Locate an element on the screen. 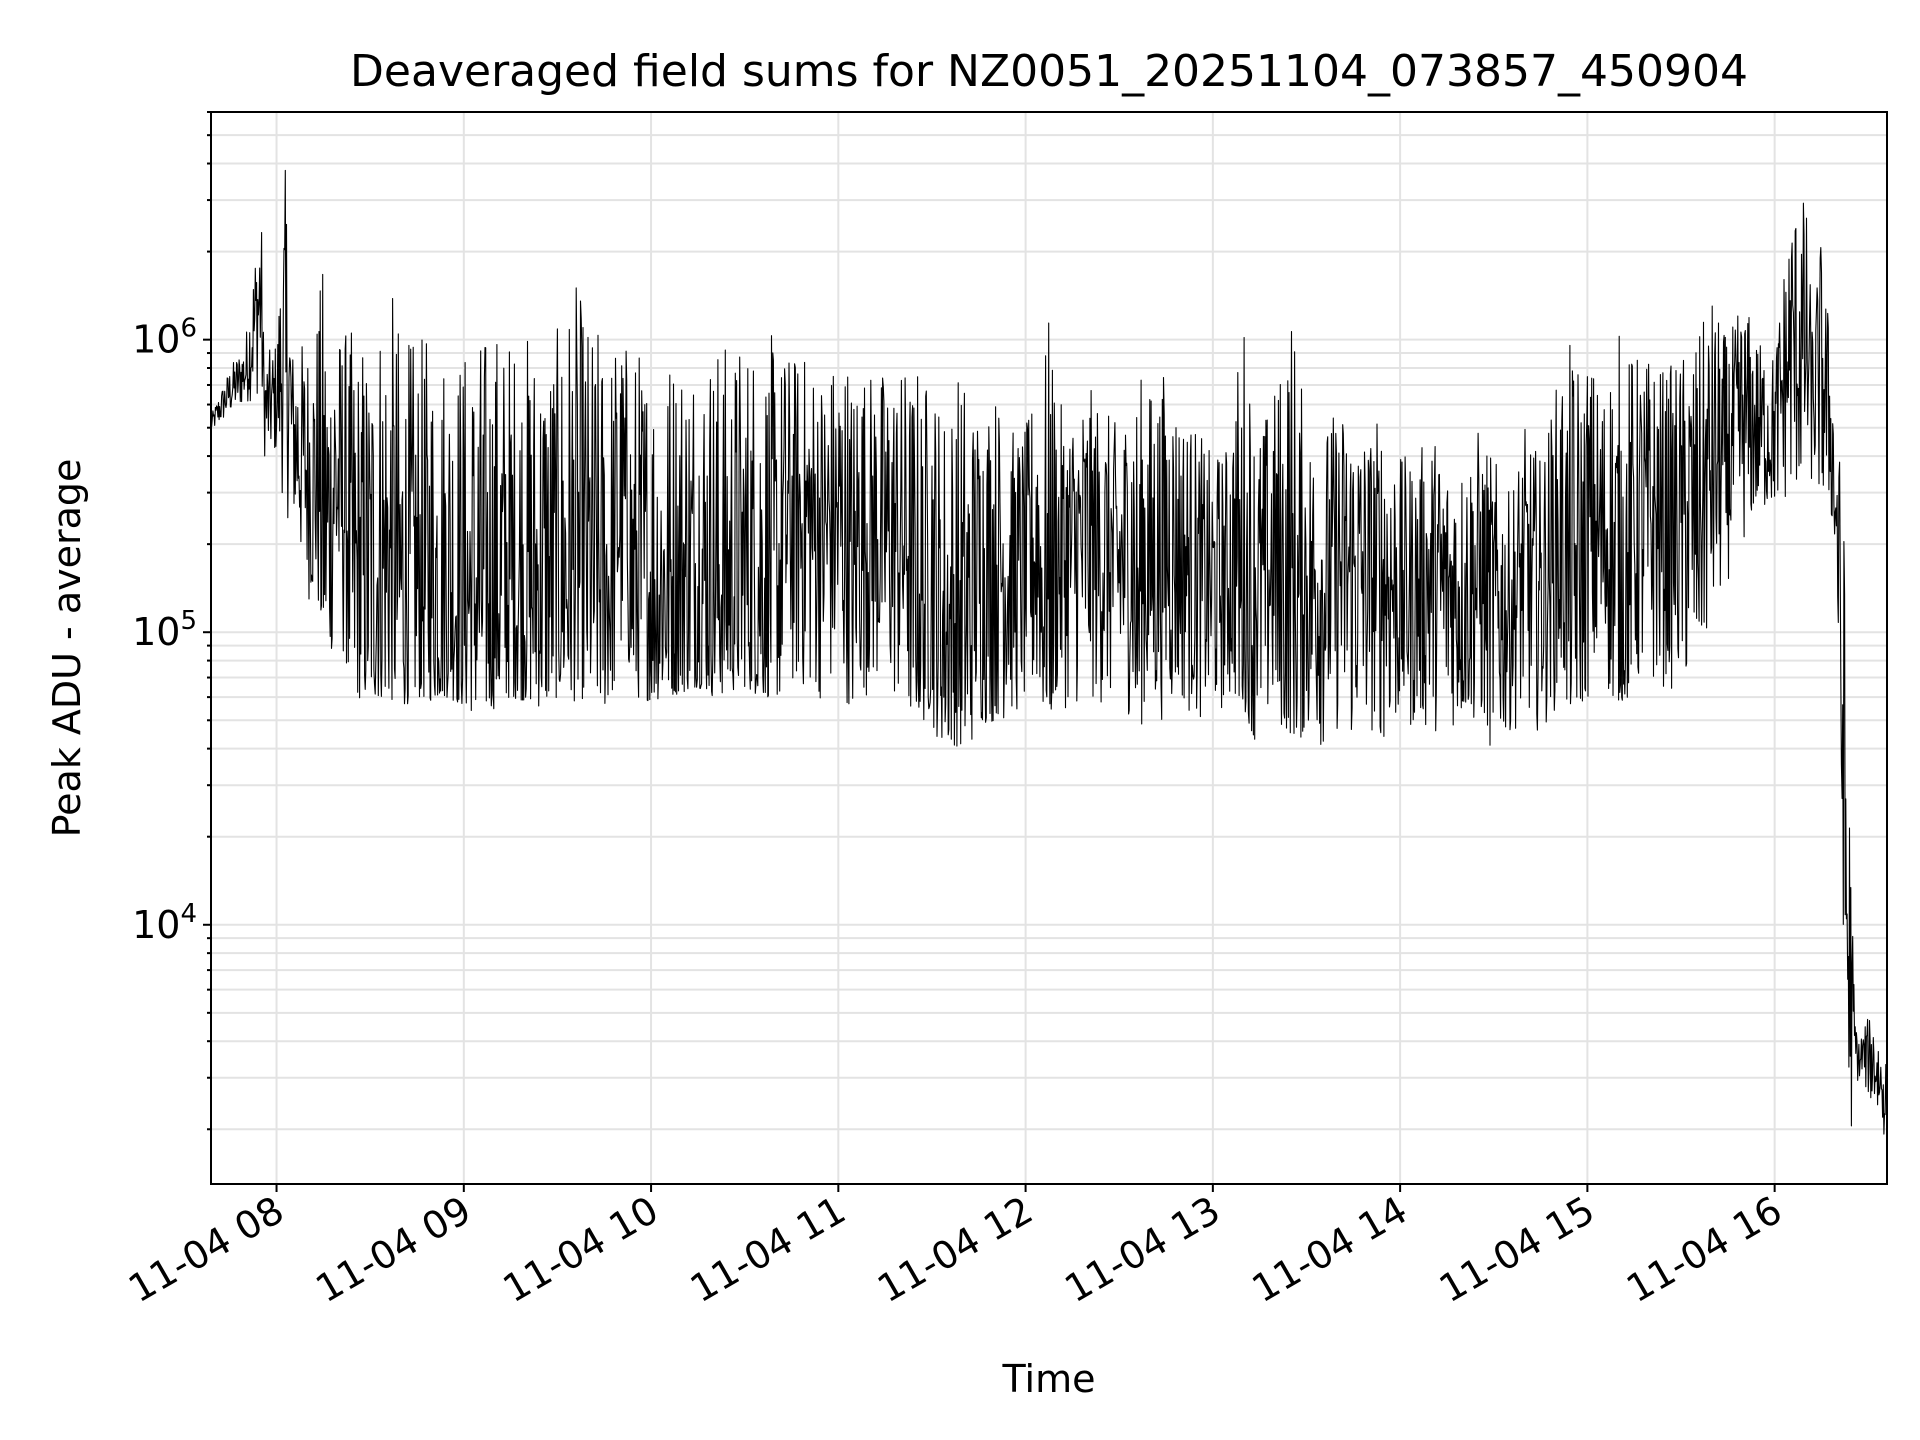 This screenshot has width=1920, height=1440. y-tick-label: 104 is located at coordinates (164, 923).